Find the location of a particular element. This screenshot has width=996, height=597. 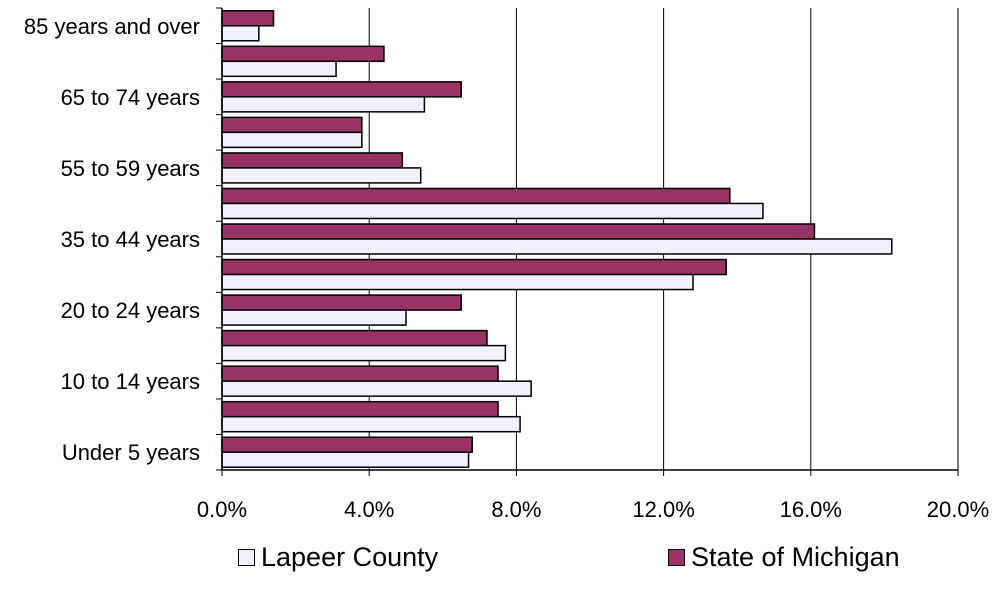

legend-label-lapeer-county: Lapeer County is located at coordinates (350, 556).